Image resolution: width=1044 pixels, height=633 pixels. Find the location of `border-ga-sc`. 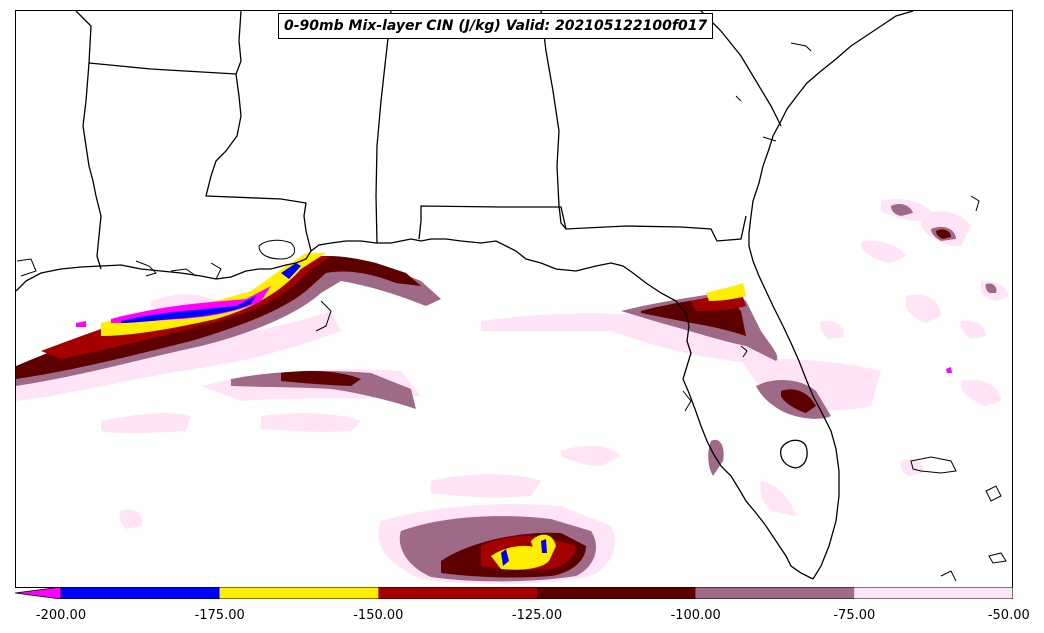

border-ga-sc is located at coordinates (741, 69).